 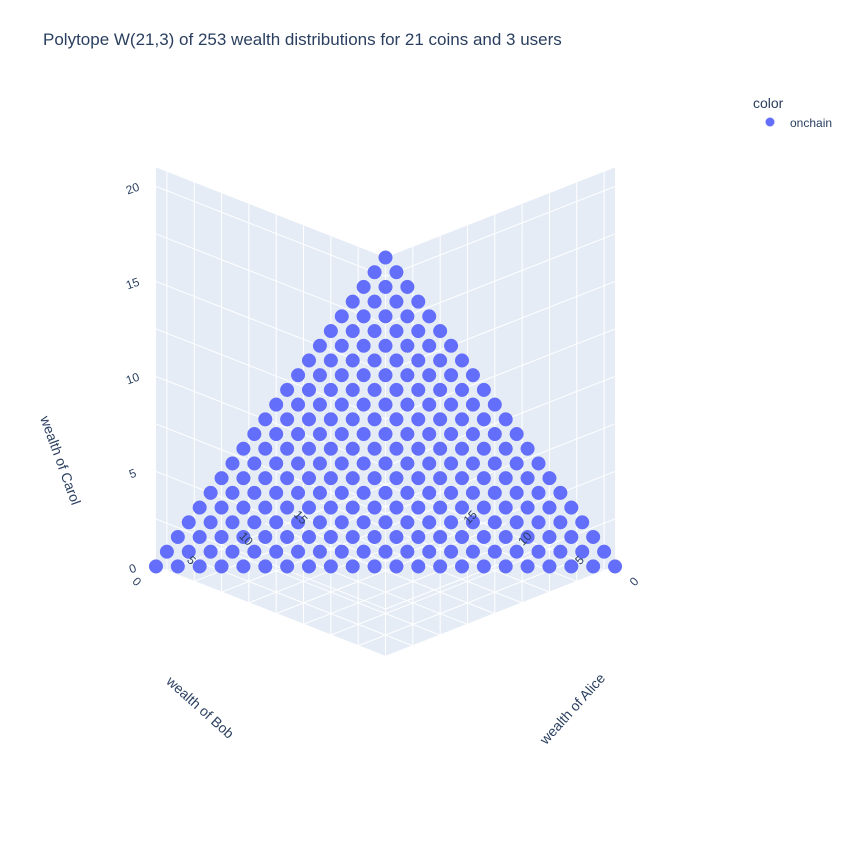 I want to click on z-axis-title: wealth of Carol, so click(x=60, y=460).